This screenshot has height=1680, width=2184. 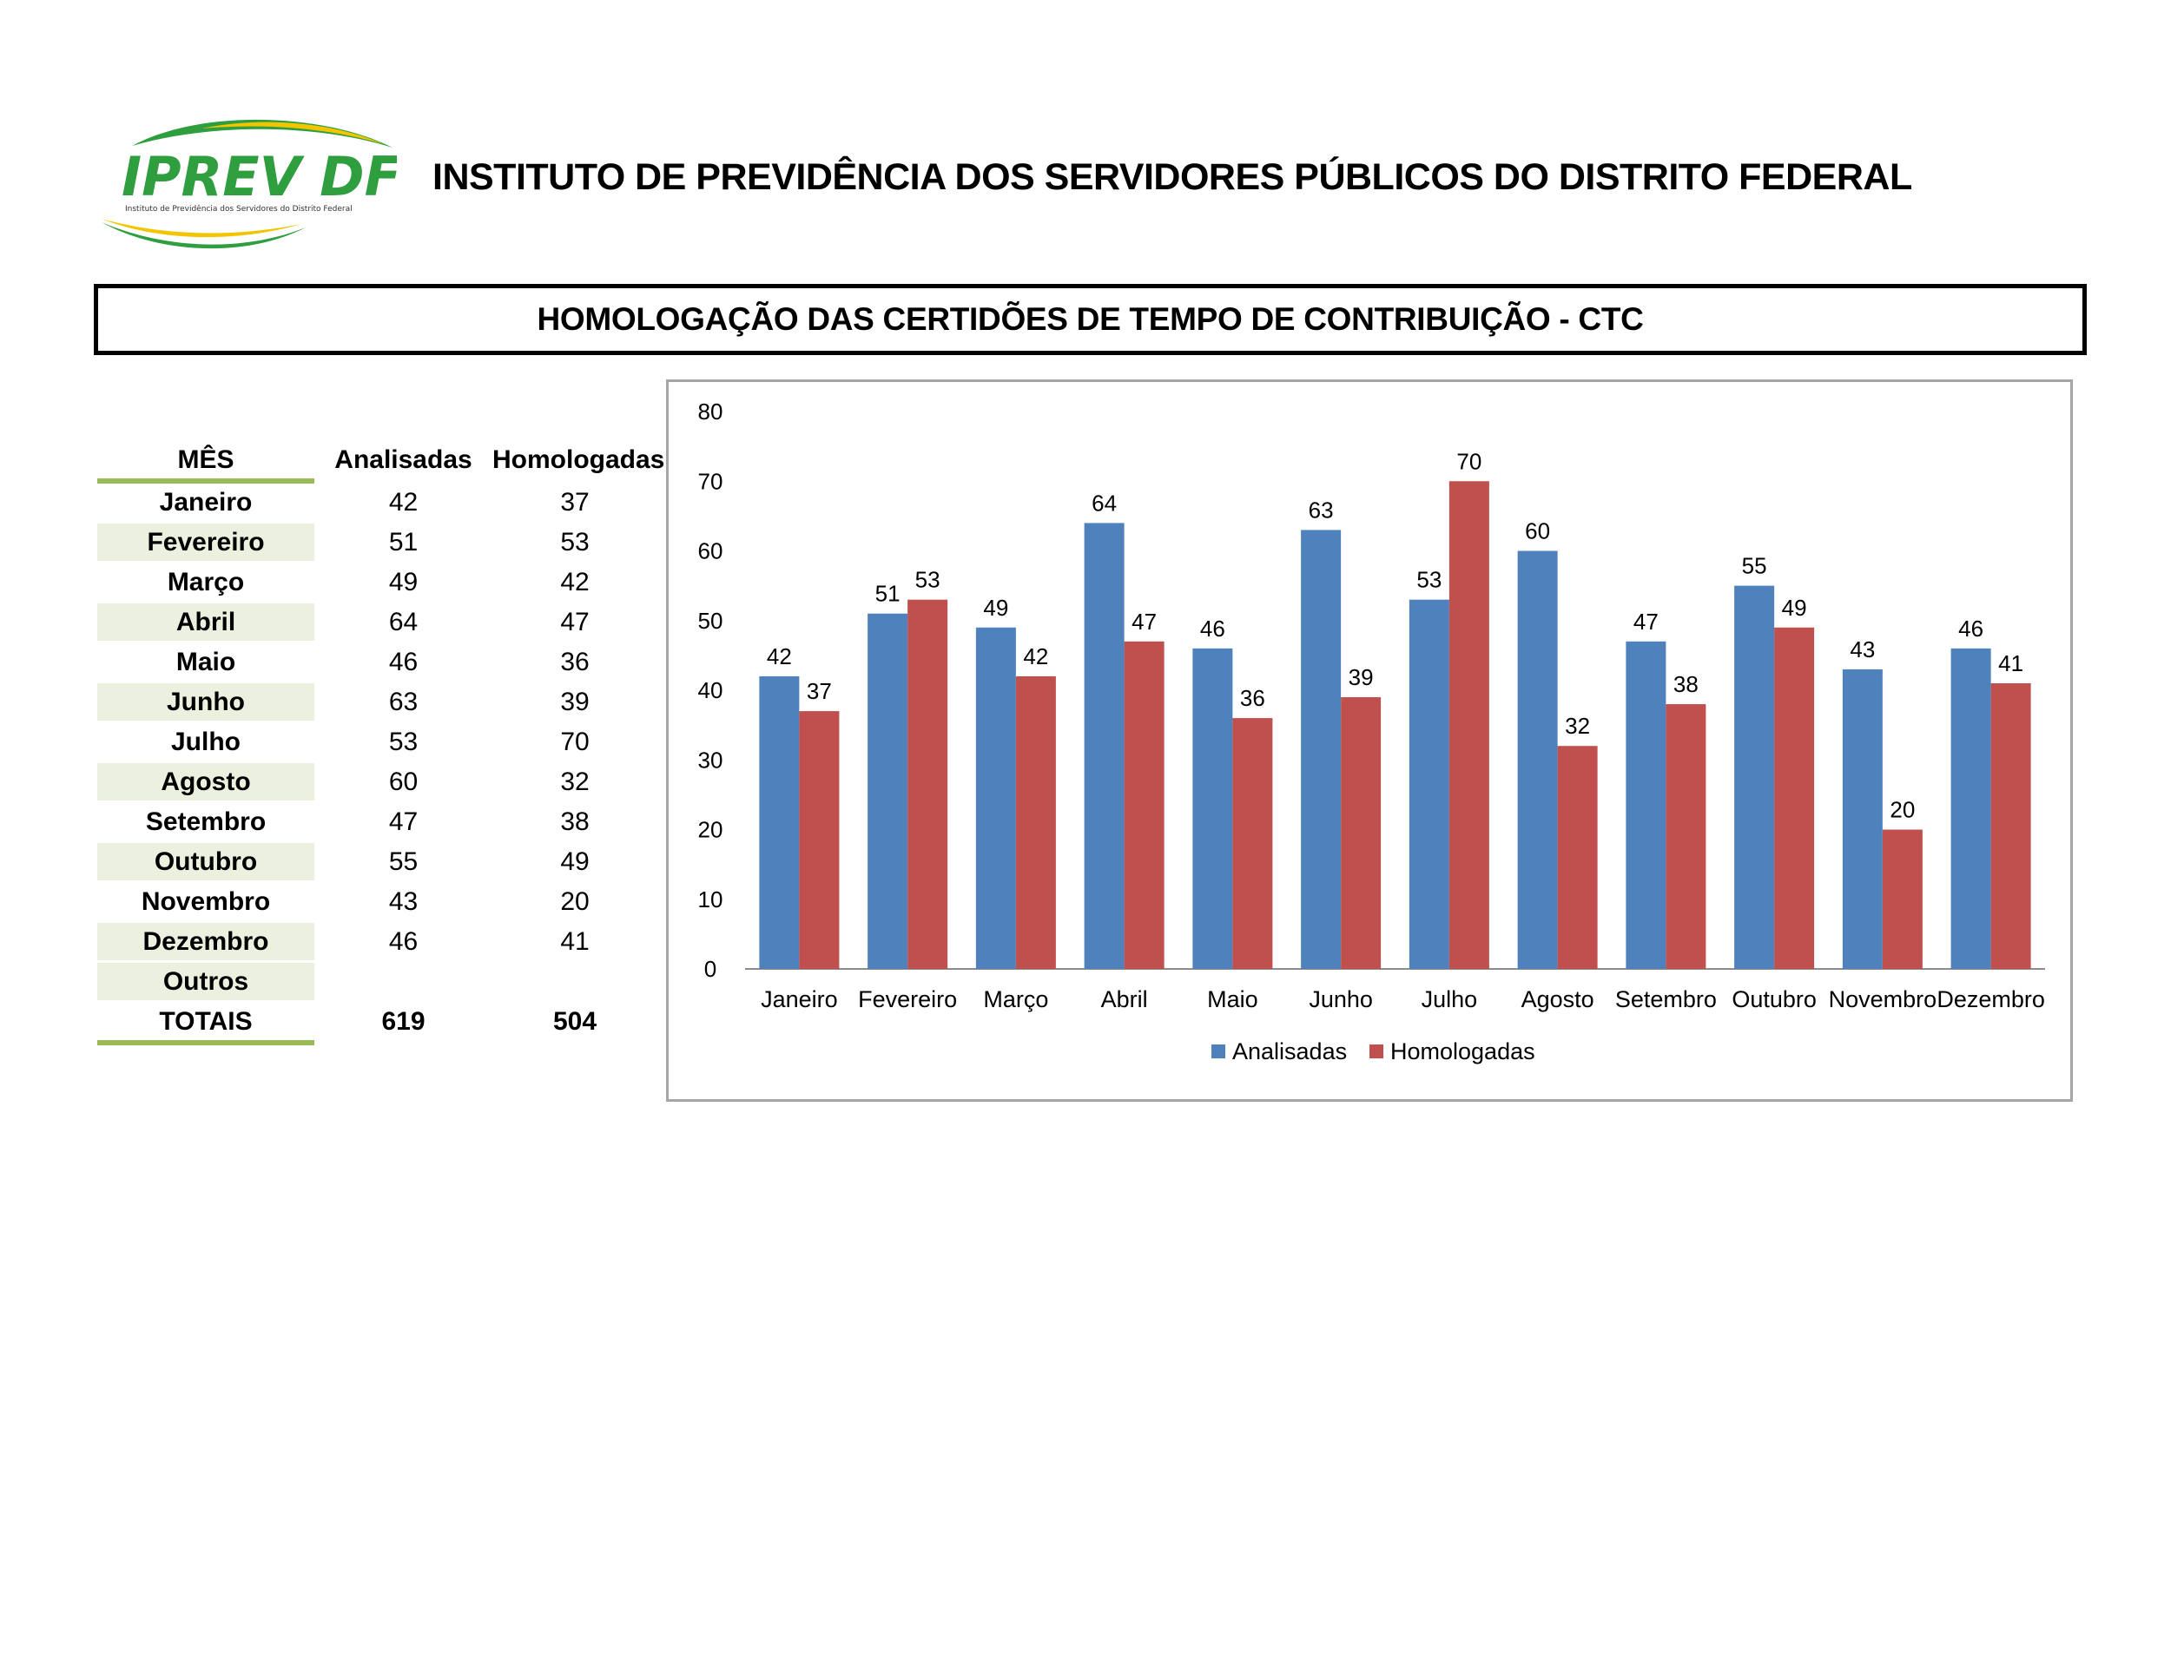 What do you see at coordinates (206, 742) in the screenshot?
I see `row-mes: Julho` at bounding box center [206, 742].